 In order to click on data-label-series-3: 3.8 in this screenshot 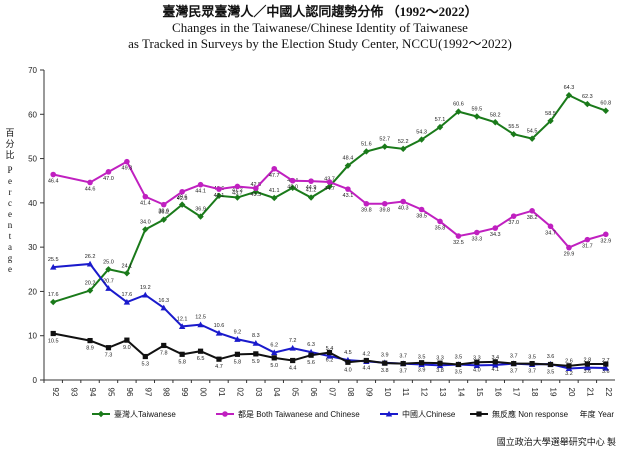, I will do `click(440, 371)`.